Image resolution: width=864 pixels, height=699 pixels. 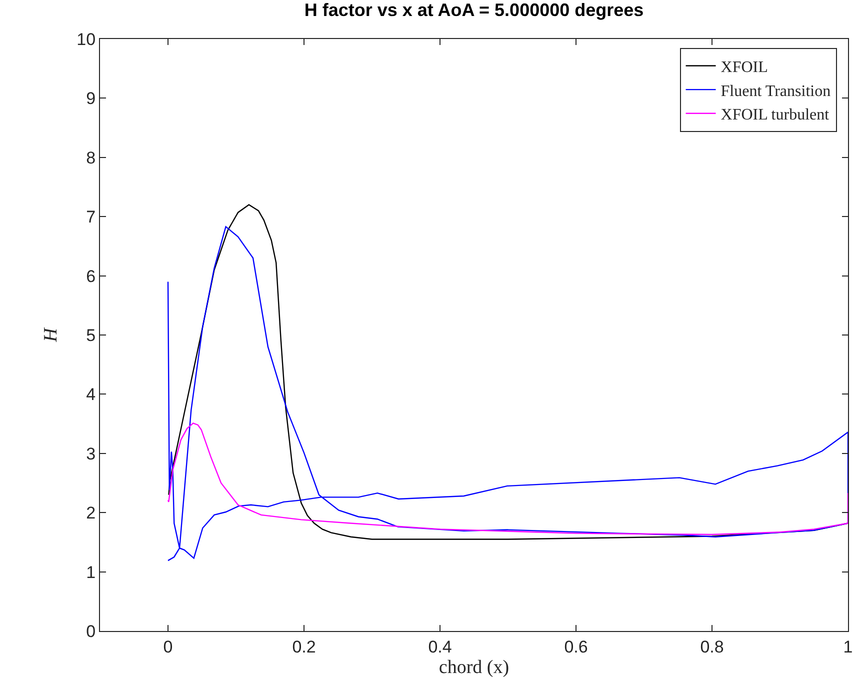 What do you see at coordinates (91, 158) in the screenshot?
I see `y-tick-label: 8` at bounding box center [91, 158].